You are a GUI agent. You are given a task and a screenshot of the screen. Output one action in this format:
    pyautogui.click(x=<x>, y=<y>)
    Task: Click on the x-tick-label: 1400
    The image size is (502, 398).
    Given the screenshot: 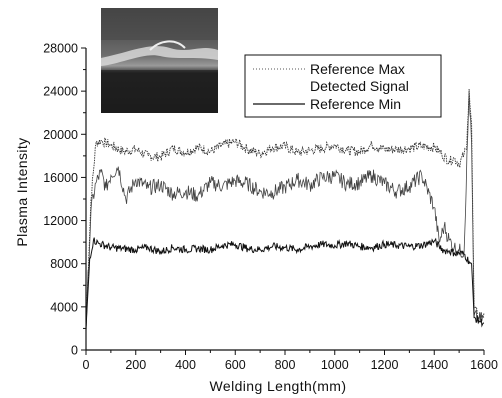 What is the action you would take?
    pyautogui.click(x=434, y=365)
    